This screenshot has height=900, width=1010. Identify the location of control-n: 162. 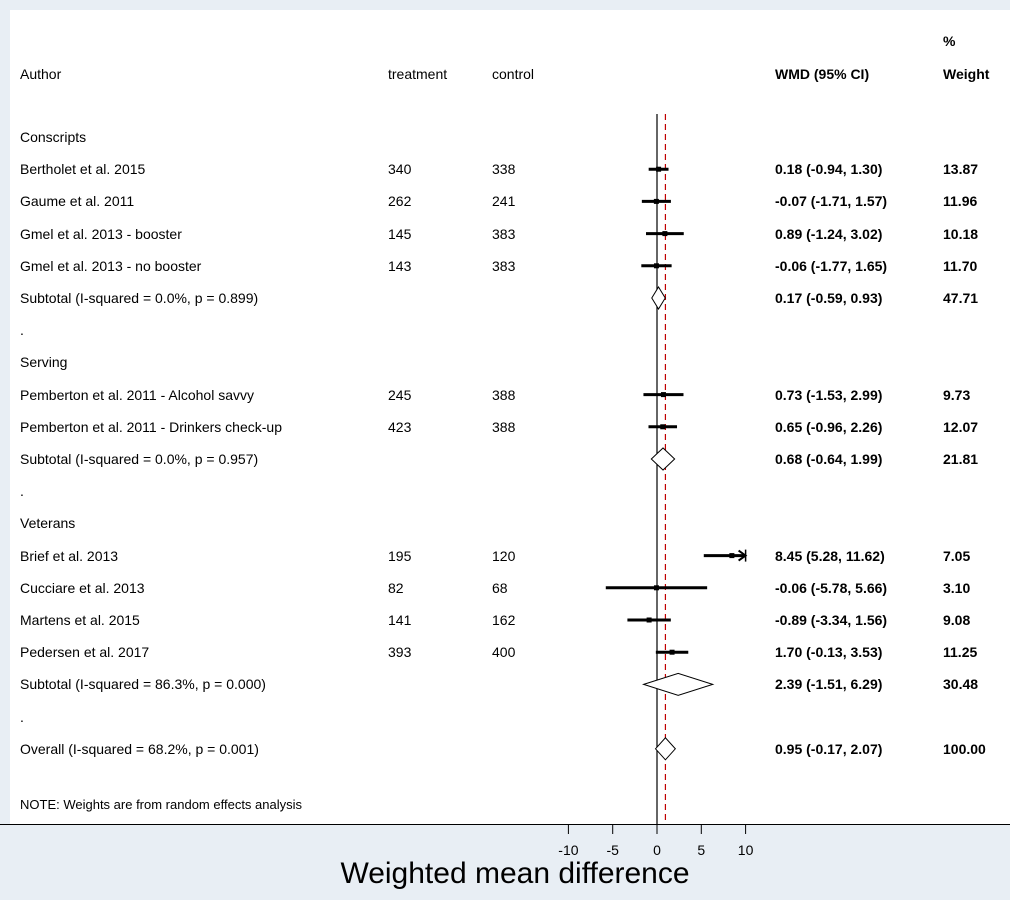
(504, 620).